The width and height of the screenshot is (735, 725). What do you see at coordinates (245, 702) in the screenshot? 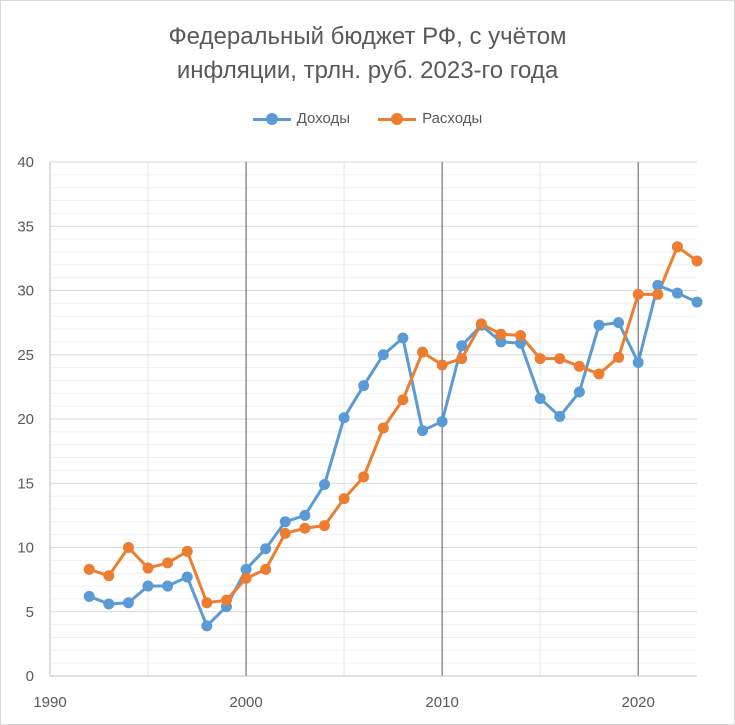
I see `x-tick-label: 2000` at bounding box center [245, 702].